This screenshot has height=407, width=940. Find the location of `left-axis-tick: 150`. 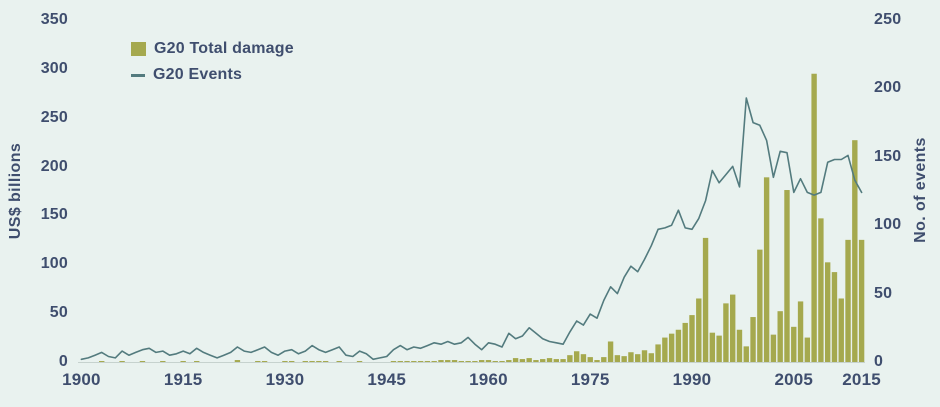

left-axis-tick: 150 is located at coordinates (54, 215).